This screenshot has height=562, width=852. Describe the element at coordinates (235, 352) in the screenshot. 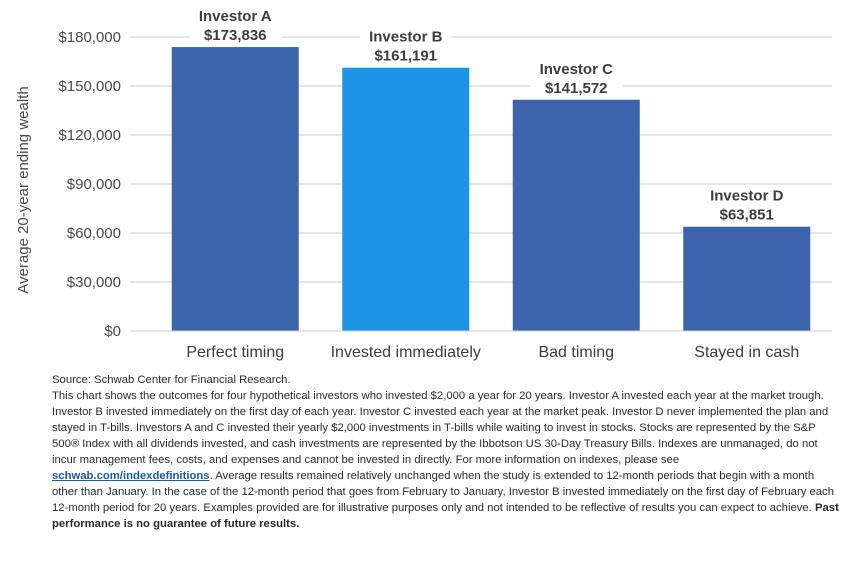

I see `category-label: Perfect timing` at that location.